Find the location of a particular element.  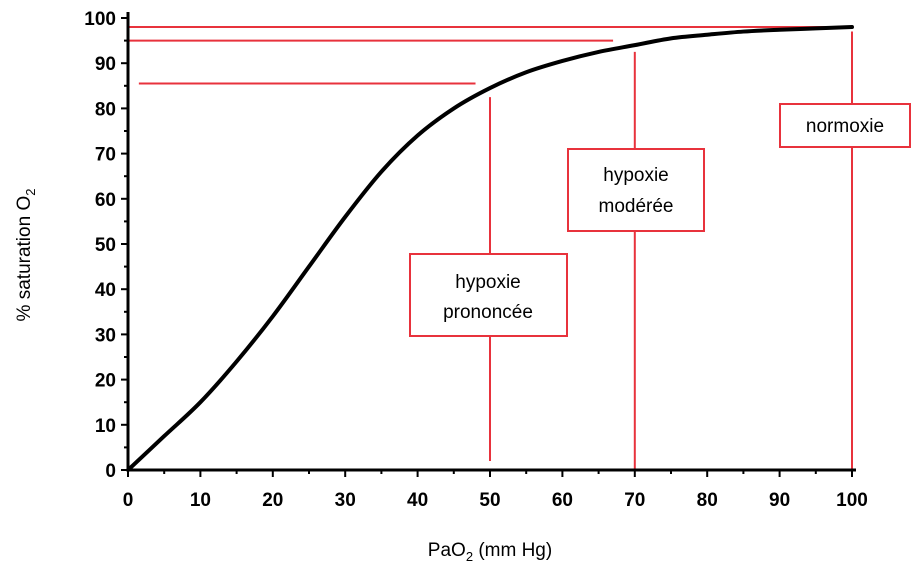

x-tick-label: 30 is located at coordinates (345, 500).